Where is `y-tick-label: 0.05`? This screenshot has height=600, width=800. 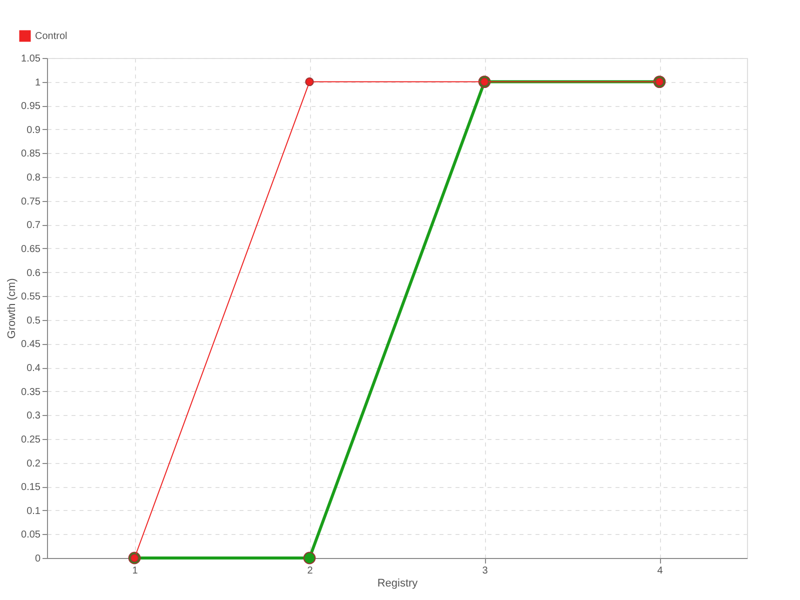
y-tick-label: 0.05 is located at coordinates (31, 535).